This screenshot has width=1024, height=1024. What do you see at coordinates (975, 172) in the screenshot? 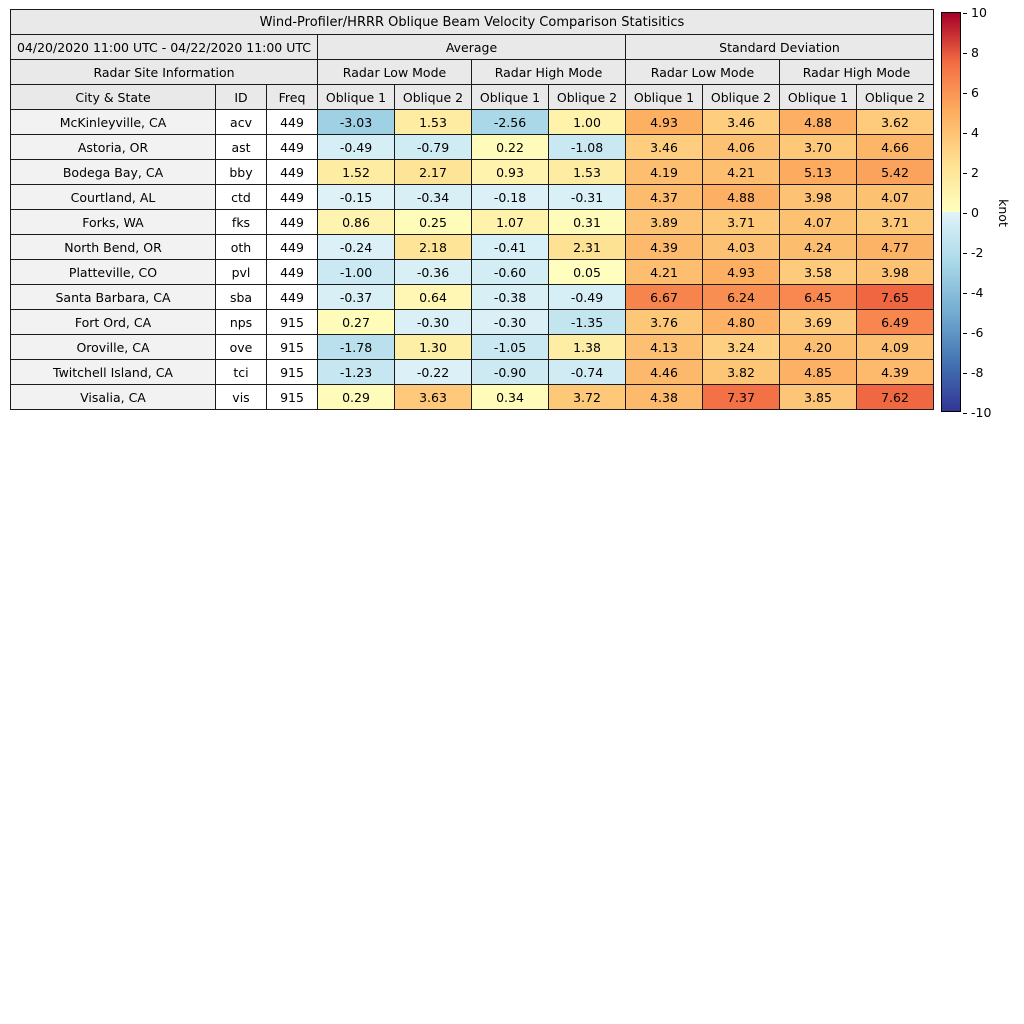
I see `colorbar-tick-label: 2` at bounding box center [975, 172].